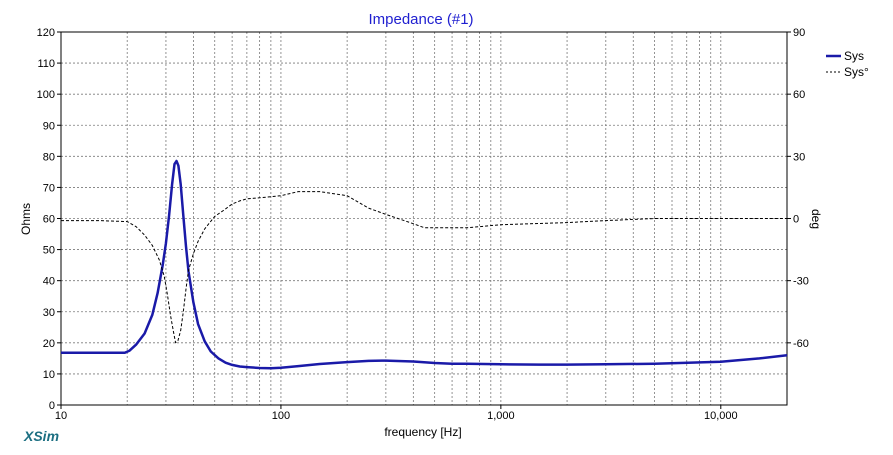 The image size is (893, 455). I want to click on y-axis-label: Ohms, so click(26, 219).